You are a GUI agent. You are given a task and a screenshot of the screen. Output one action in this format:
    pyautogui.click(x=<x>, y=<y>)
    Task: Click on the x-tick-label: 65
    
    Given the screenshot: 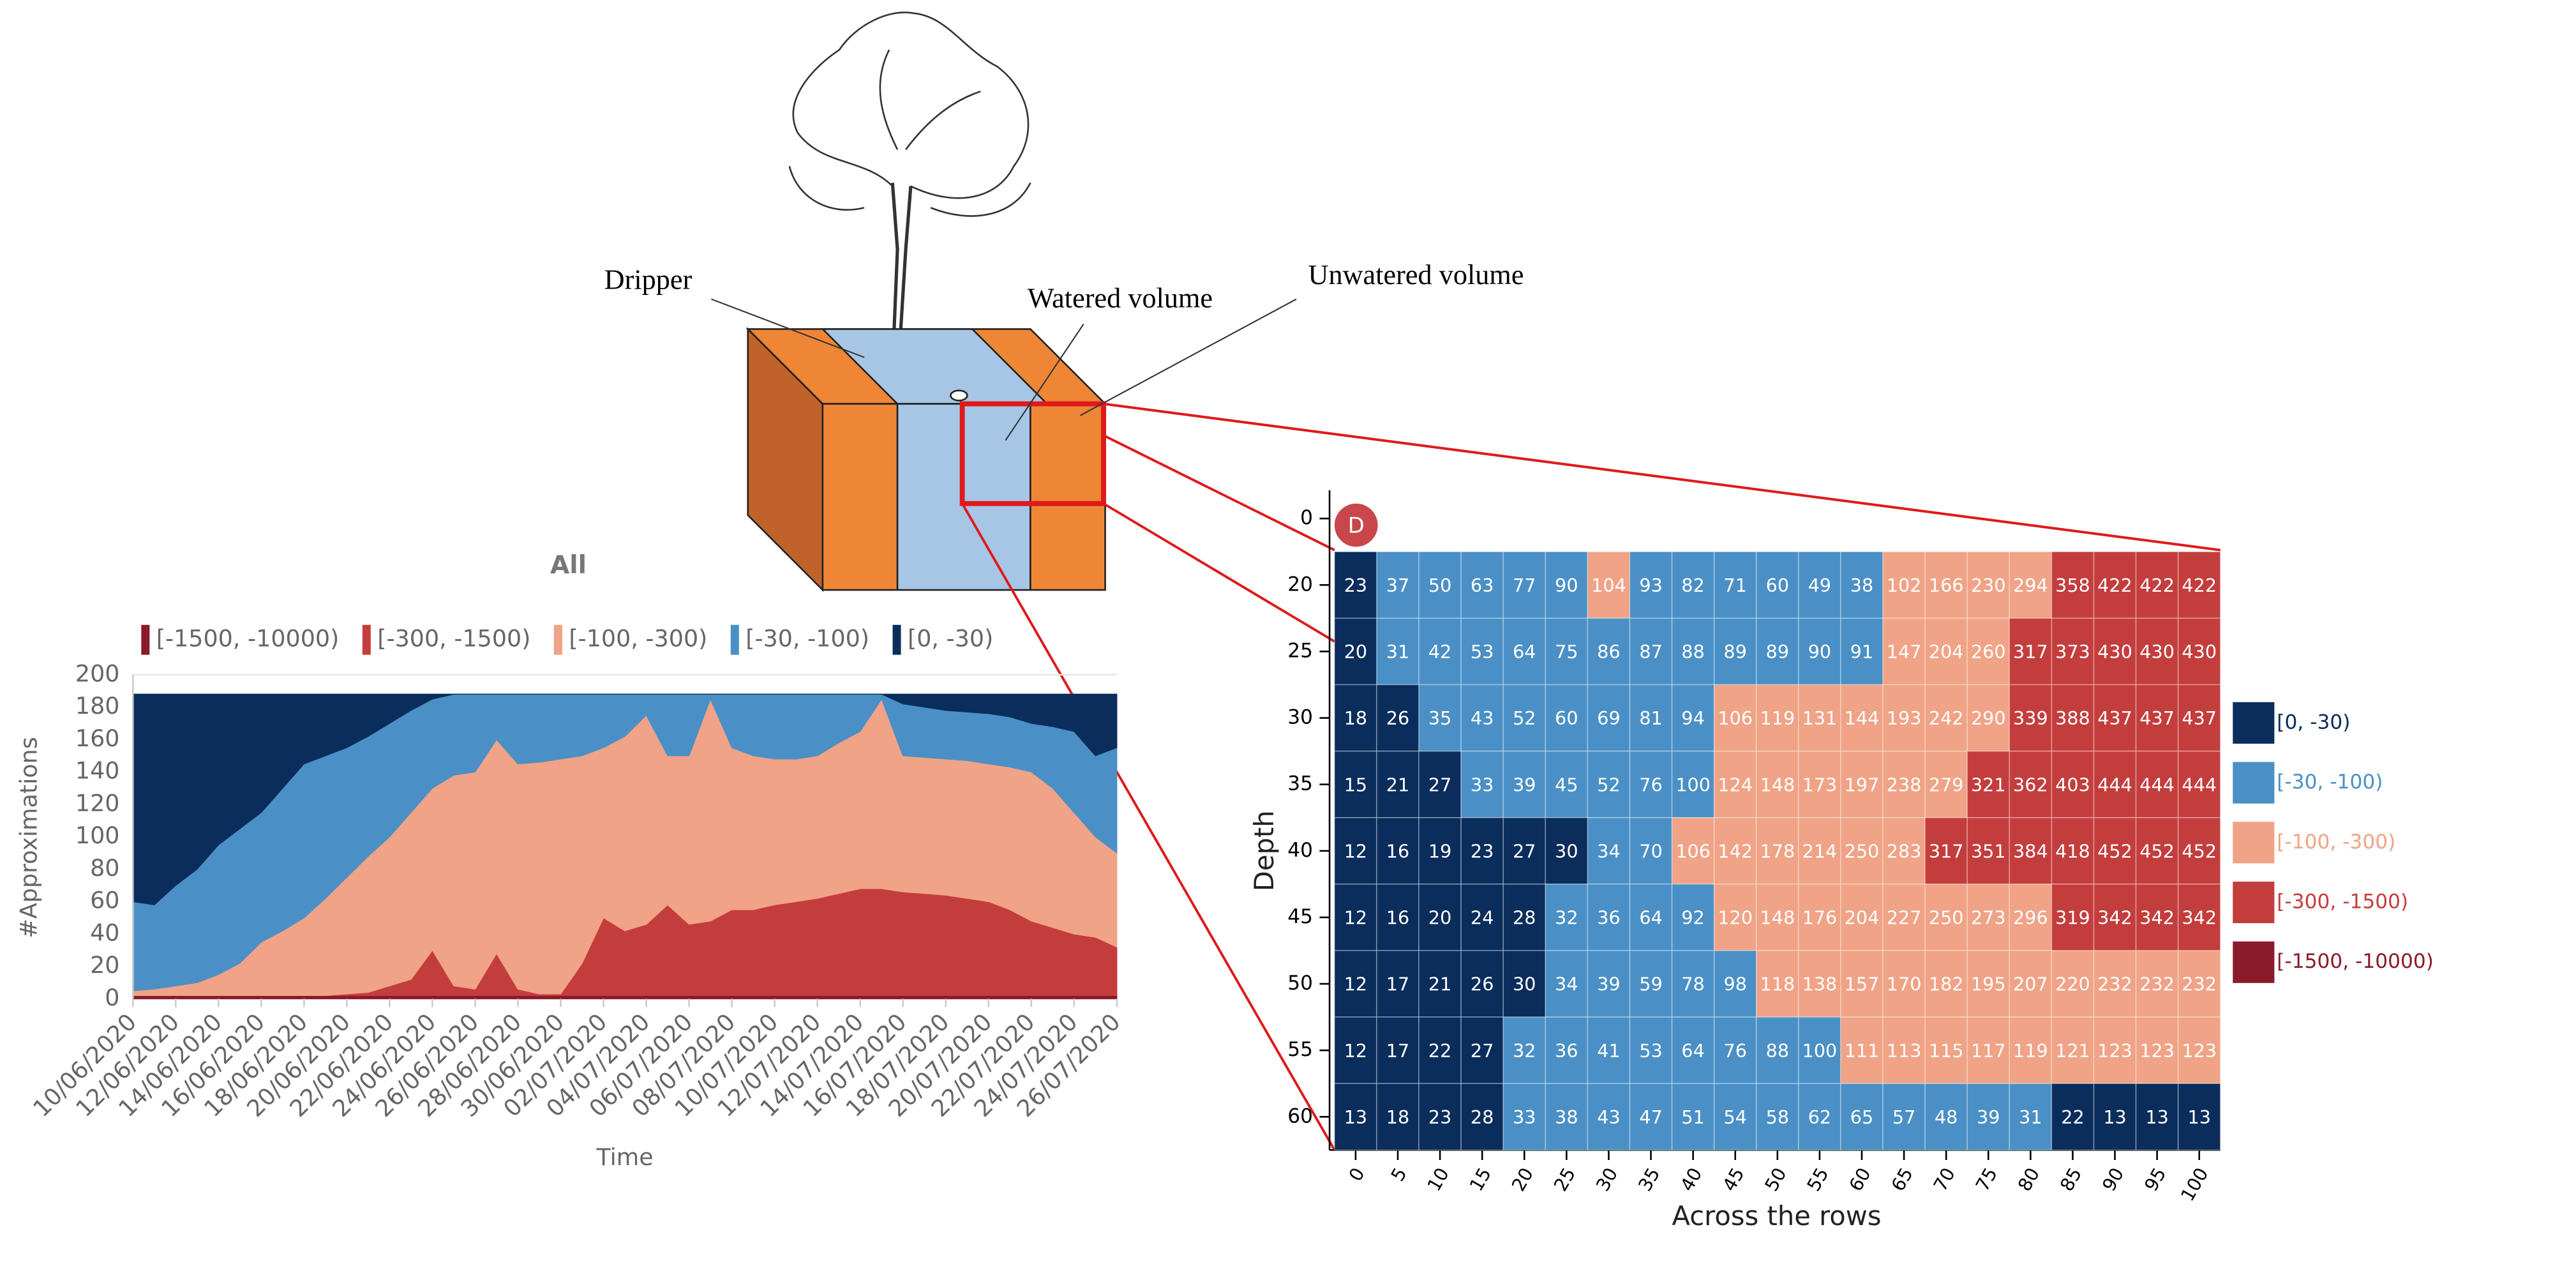 What is the action you would take?
    pyautogui.click(x=1902, y=1179)
    